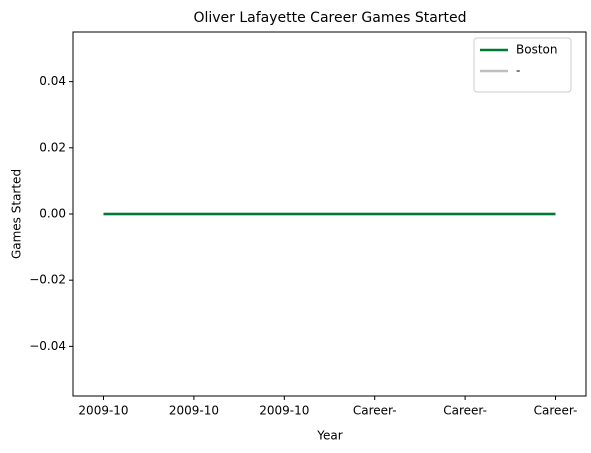  I want to click on y-tick-label: 0.04, so click(52, 81).